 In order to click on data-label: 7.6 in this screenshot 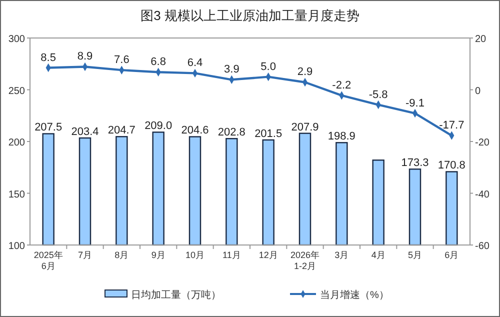, I will do `click(122, 60)`.